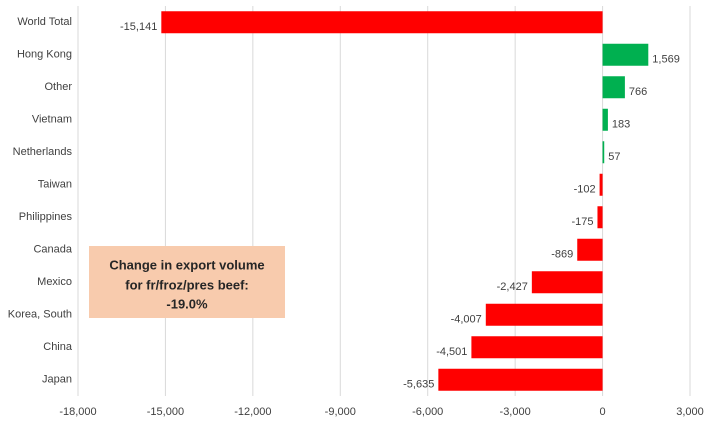 The image size is (714, 422). Describe the element at coordinates (46, 217) in the screenshot. I see `y-tick-label: Philippines` at that location.